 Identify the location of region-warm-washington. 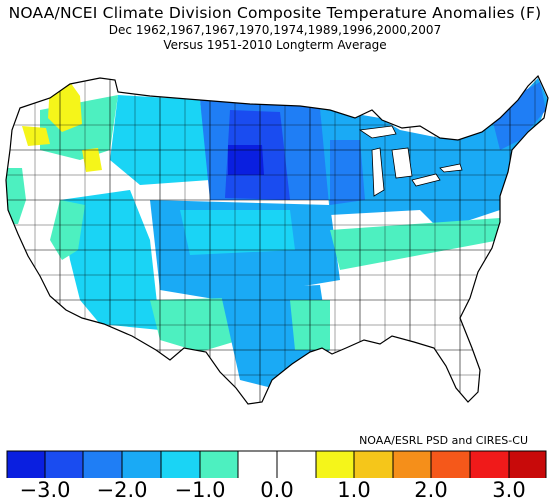
(65, 107).